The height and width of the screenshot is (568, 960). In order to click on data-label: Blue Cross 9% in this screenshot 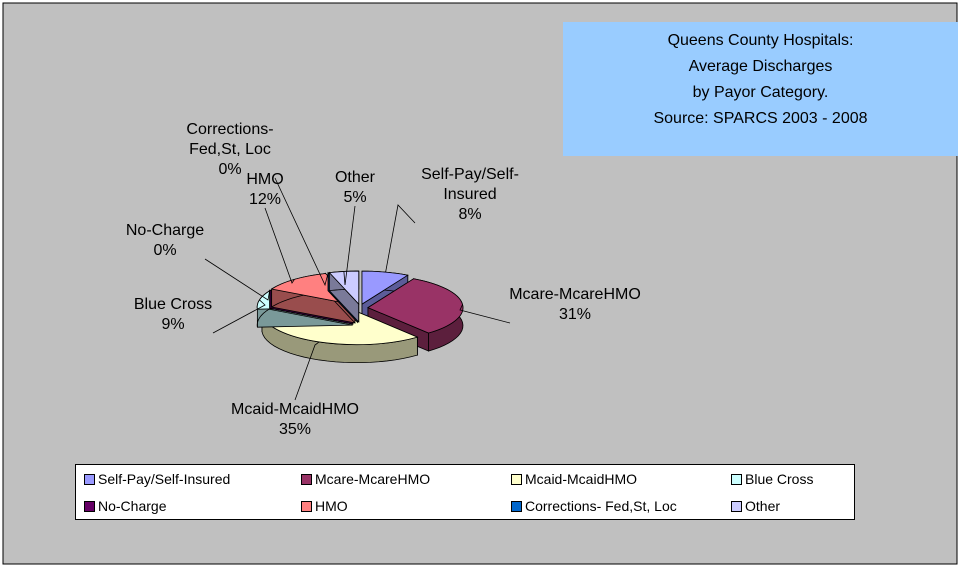, I will do `click(173, 315)`.